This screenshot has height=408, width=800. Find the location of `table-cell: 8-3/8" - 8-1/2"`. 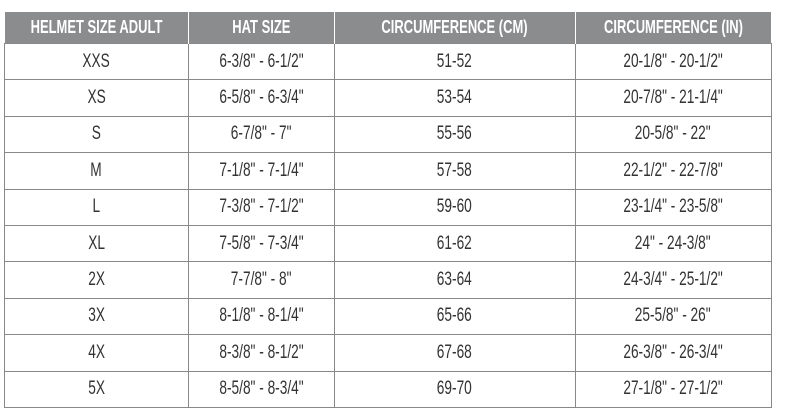

table-cell: 8-3/8" - 8-1/2" is located at coordinates (261, 353).